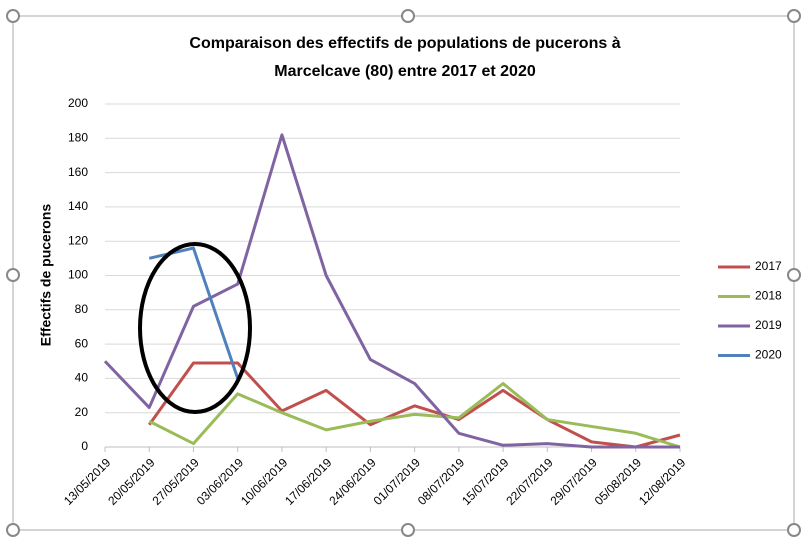  I want to click on legend-label: 2017, so click(768, 266).